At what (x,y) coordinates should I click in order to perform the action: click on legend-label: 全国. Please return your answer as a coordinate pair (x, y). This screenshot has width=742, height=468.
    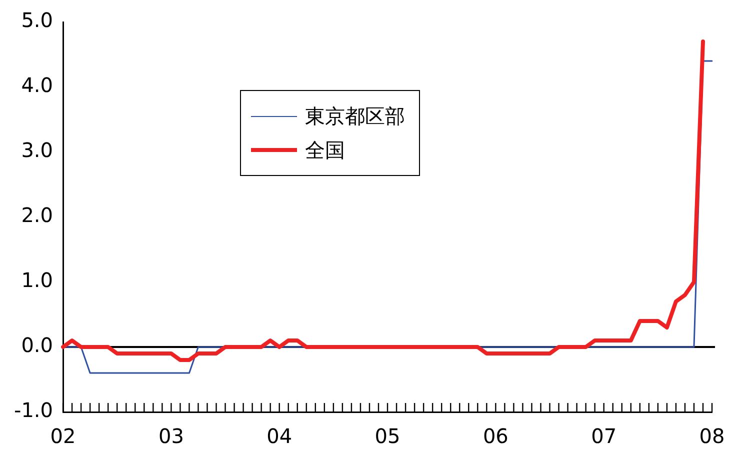
    Looking at the image, I should click on (325, 150).